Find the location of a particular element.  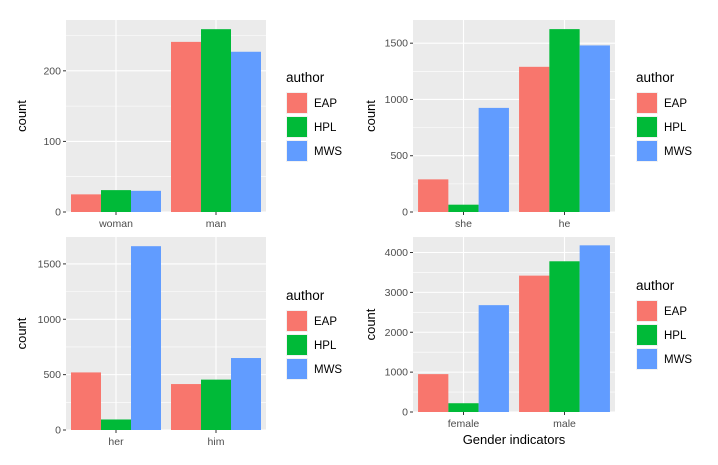

x-tick-label: male is located at coordinates (564, 424).